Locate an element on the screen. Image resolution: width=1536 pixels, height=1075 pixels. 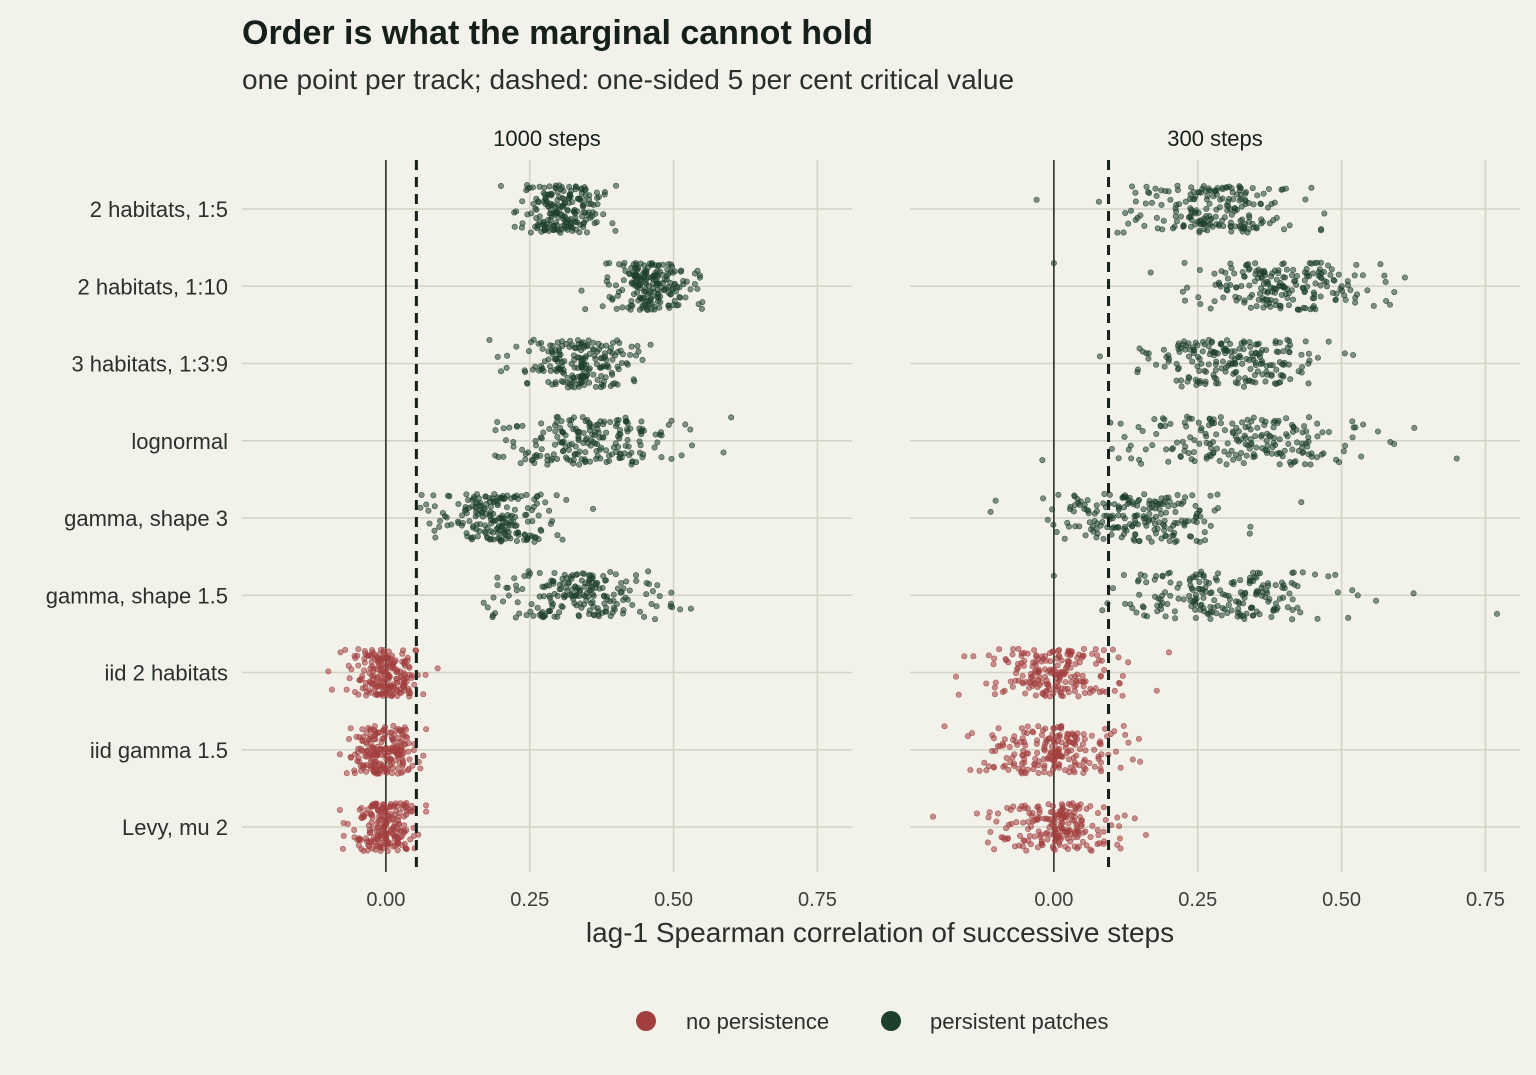
x-tick-label: 0.50 is located at coordinates (1341, 900).